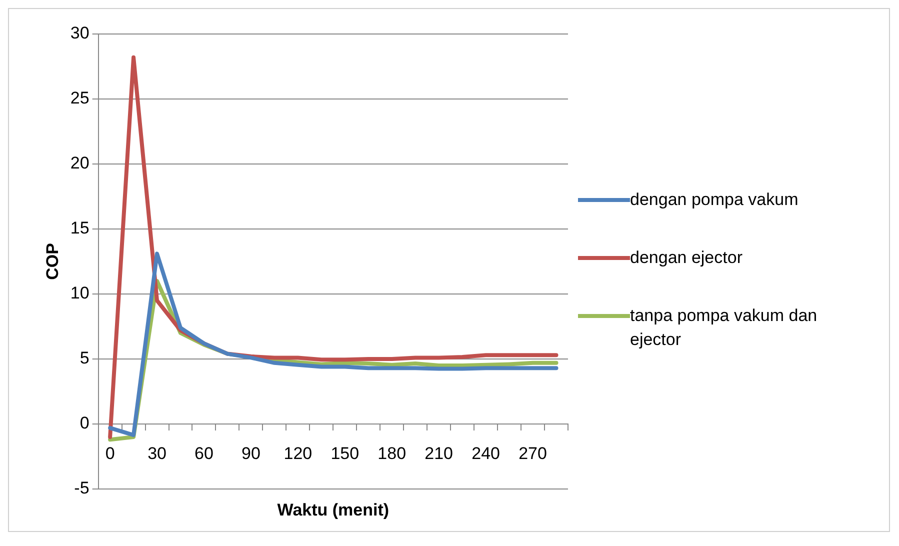 Image resolution: width=899 pixels, height=546 pixels. What do you see at coordinates (532, 453) in the screenshot?
I see `x-tick-label: 270` at bounding box center [532, 453].